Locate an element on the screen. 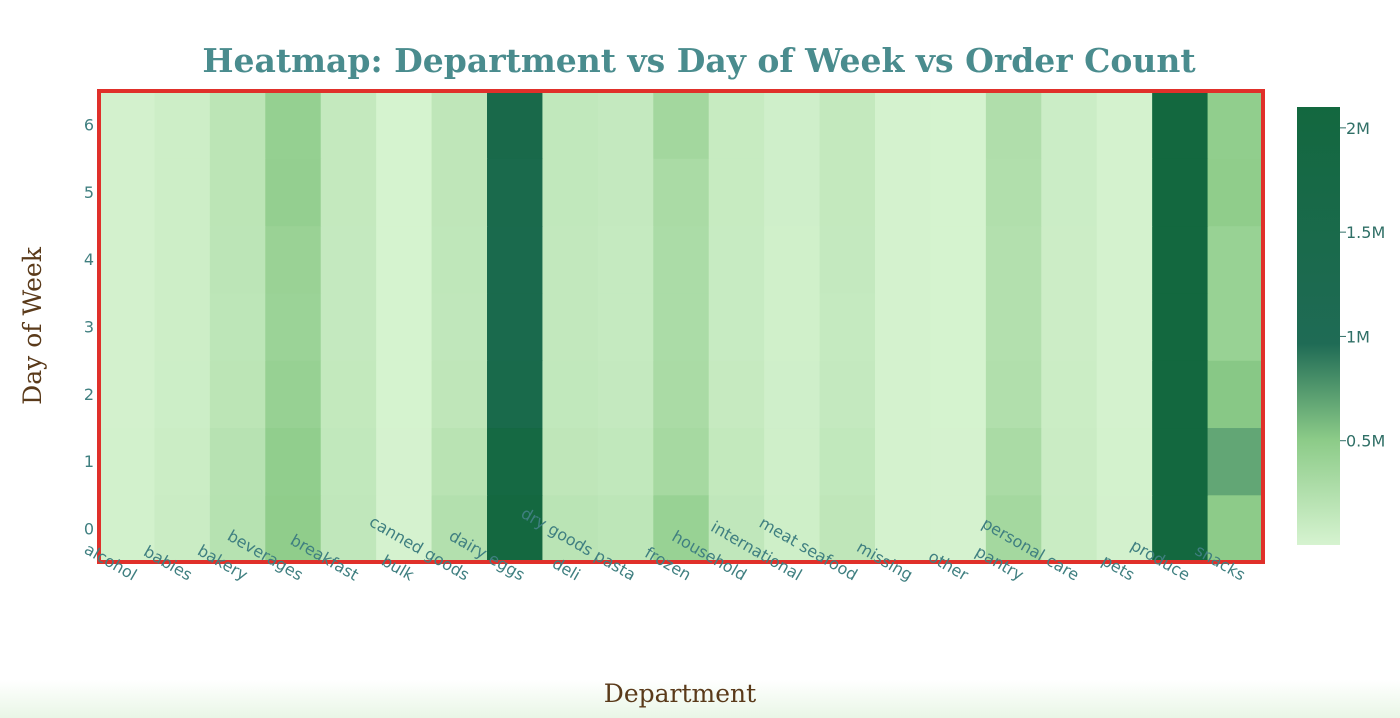 The height and width of the screenshot is (718, 1400). y-tick-label: 5 is located at coordinates (89, 192).